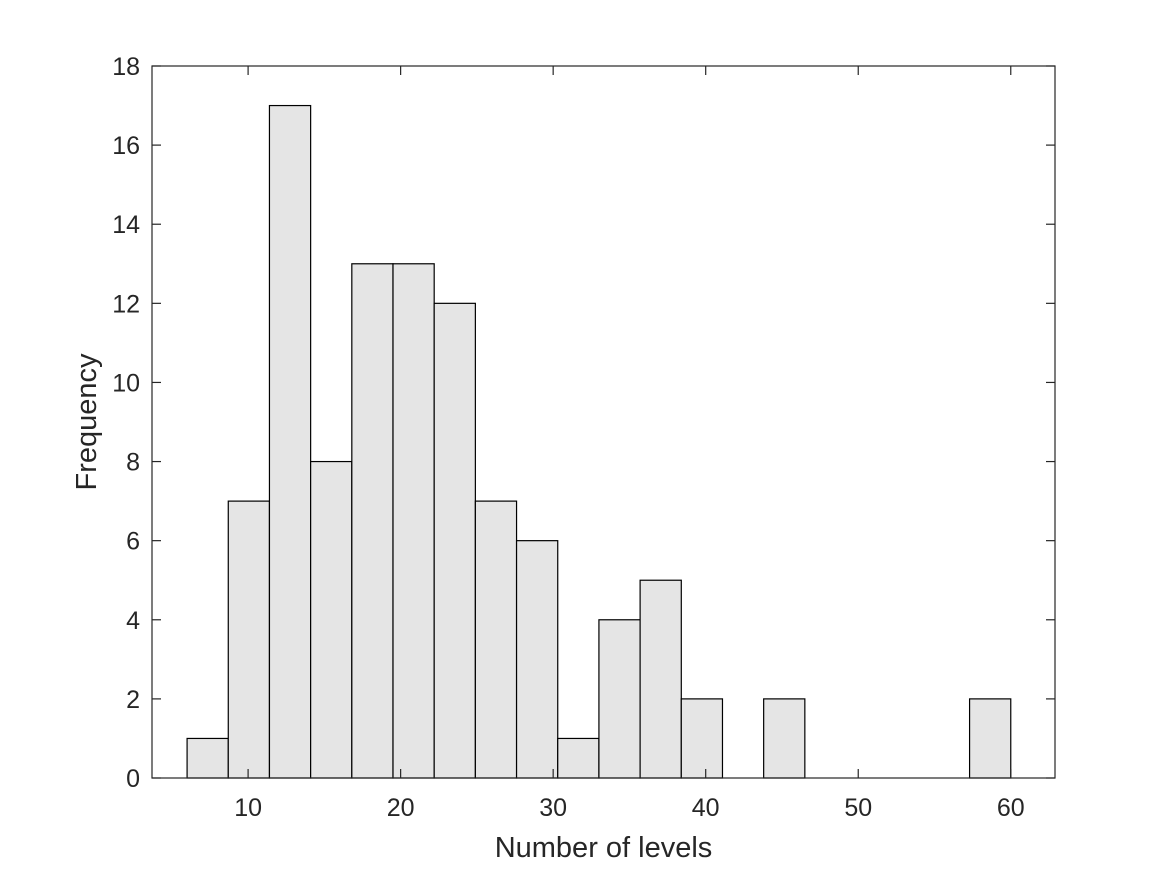 This screenshot has width=1167, height=875. I want to click on y-tick-label: 8, so click(133, 463).